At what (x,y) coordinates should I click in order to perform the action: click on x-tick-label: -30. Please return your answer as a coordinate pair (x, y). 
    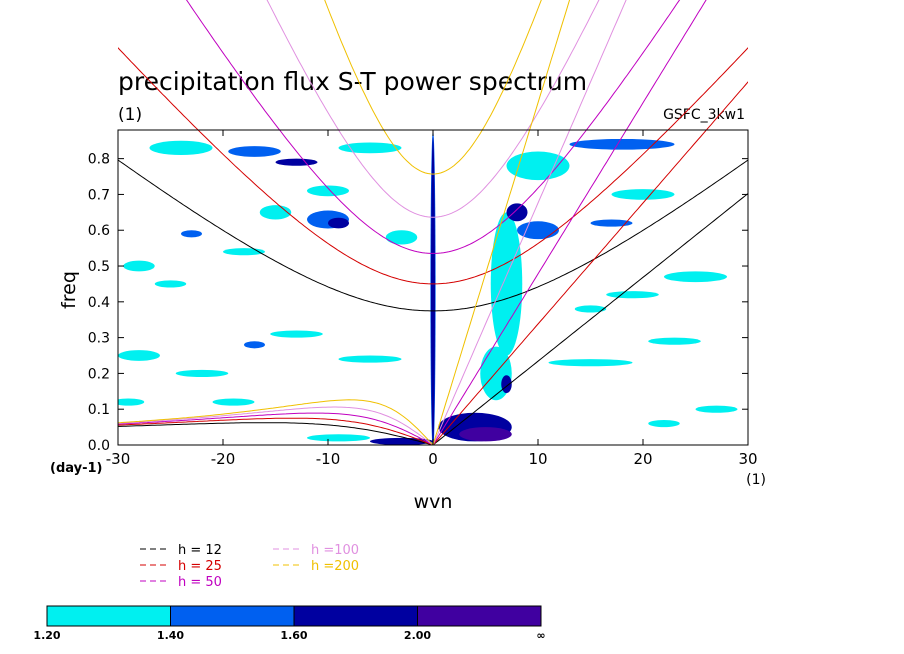
    Looking at the image, I should click on (118, 459).